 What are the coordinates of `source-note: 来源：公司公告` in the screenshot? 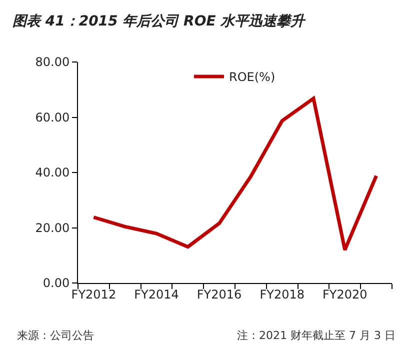 It's located at (55, 335).